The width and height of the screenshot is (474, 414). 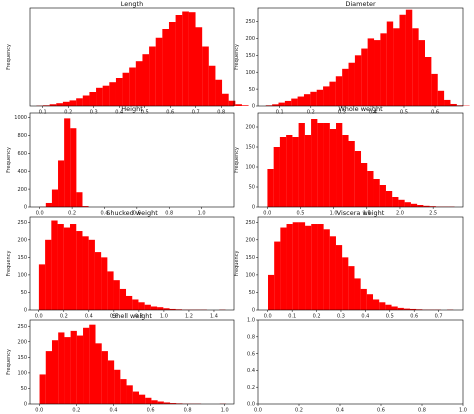 I want to click on x-tick-label: 0.3, so click(x=94, y=113).